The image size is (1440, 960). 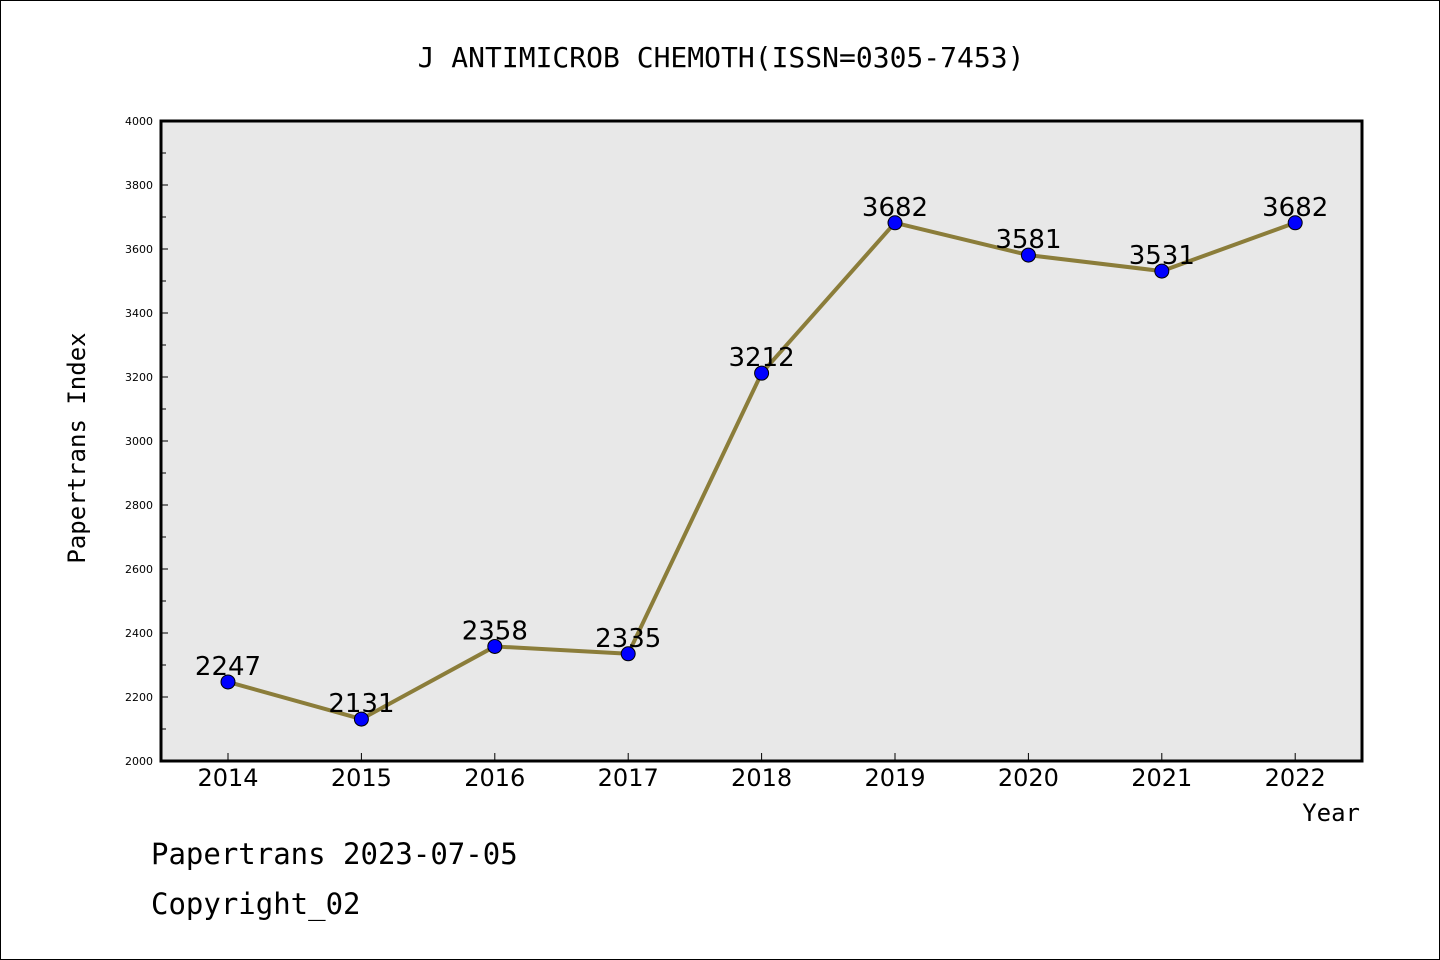 What do you see at coordinates (721, 57) in the screenshot?
I see `chart-title: J ANTIMICROB CHEMOTH(ISSN=0305-7453)` at bounding box center [721, 57].